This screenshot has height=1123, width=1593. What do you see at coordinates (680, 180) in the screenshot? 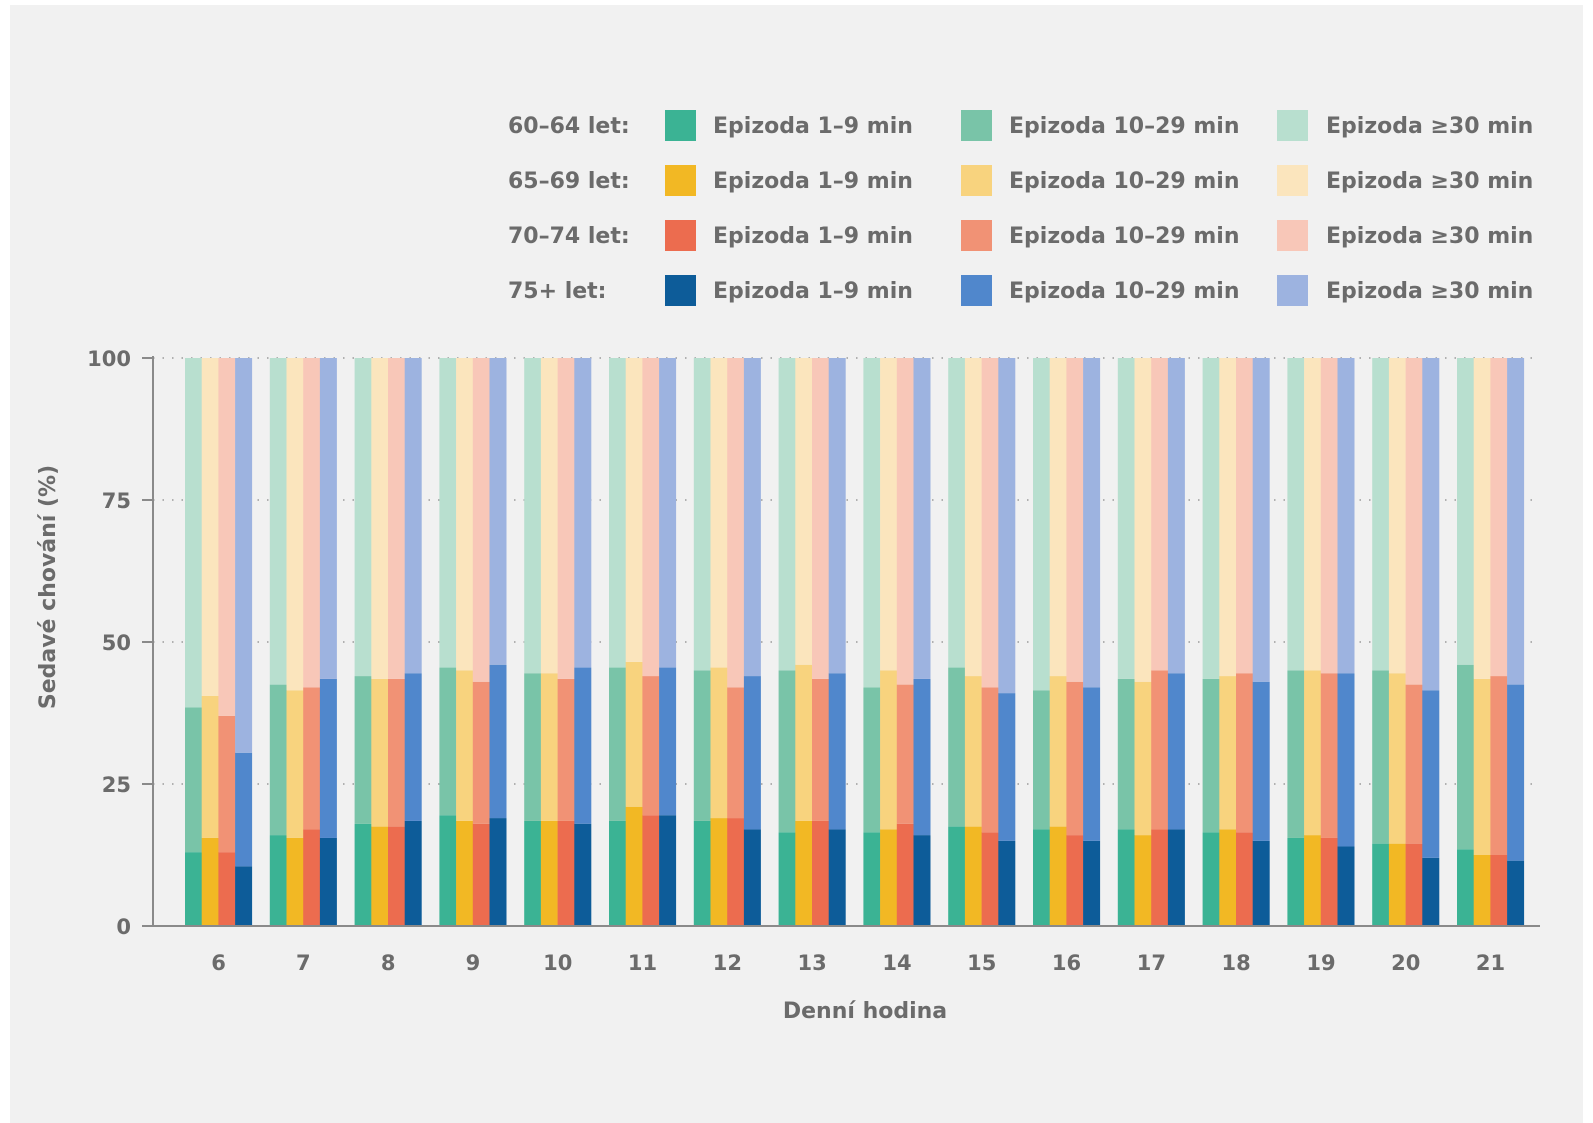
I see `legend-swatch-g2-s1` at bounding box center [680, 180].